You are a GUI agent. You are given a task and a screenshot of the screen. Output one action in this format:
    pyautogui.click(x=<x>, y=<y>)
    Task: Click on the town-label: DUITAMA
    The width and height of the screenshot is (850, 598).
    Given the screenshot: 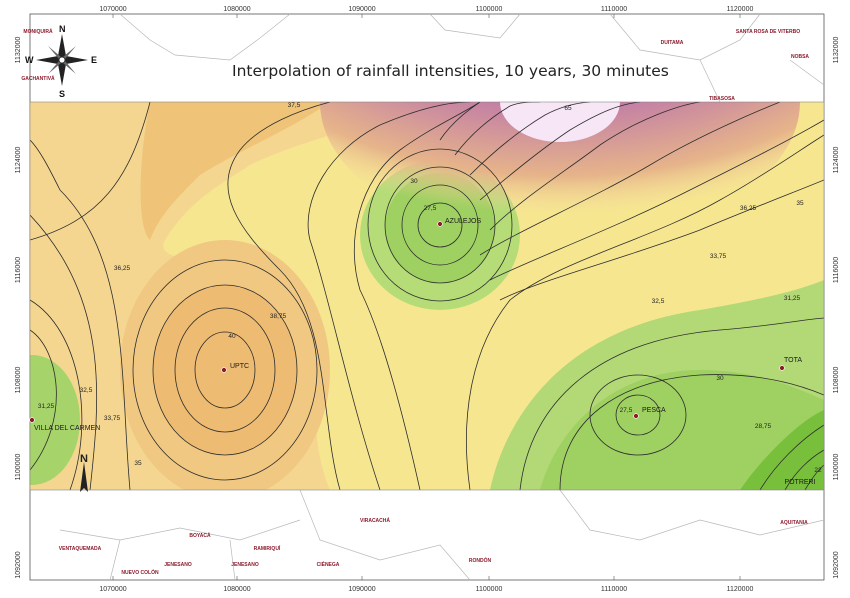 What is the action you would take?
    pyautogui.click(x=672, y=43)
    